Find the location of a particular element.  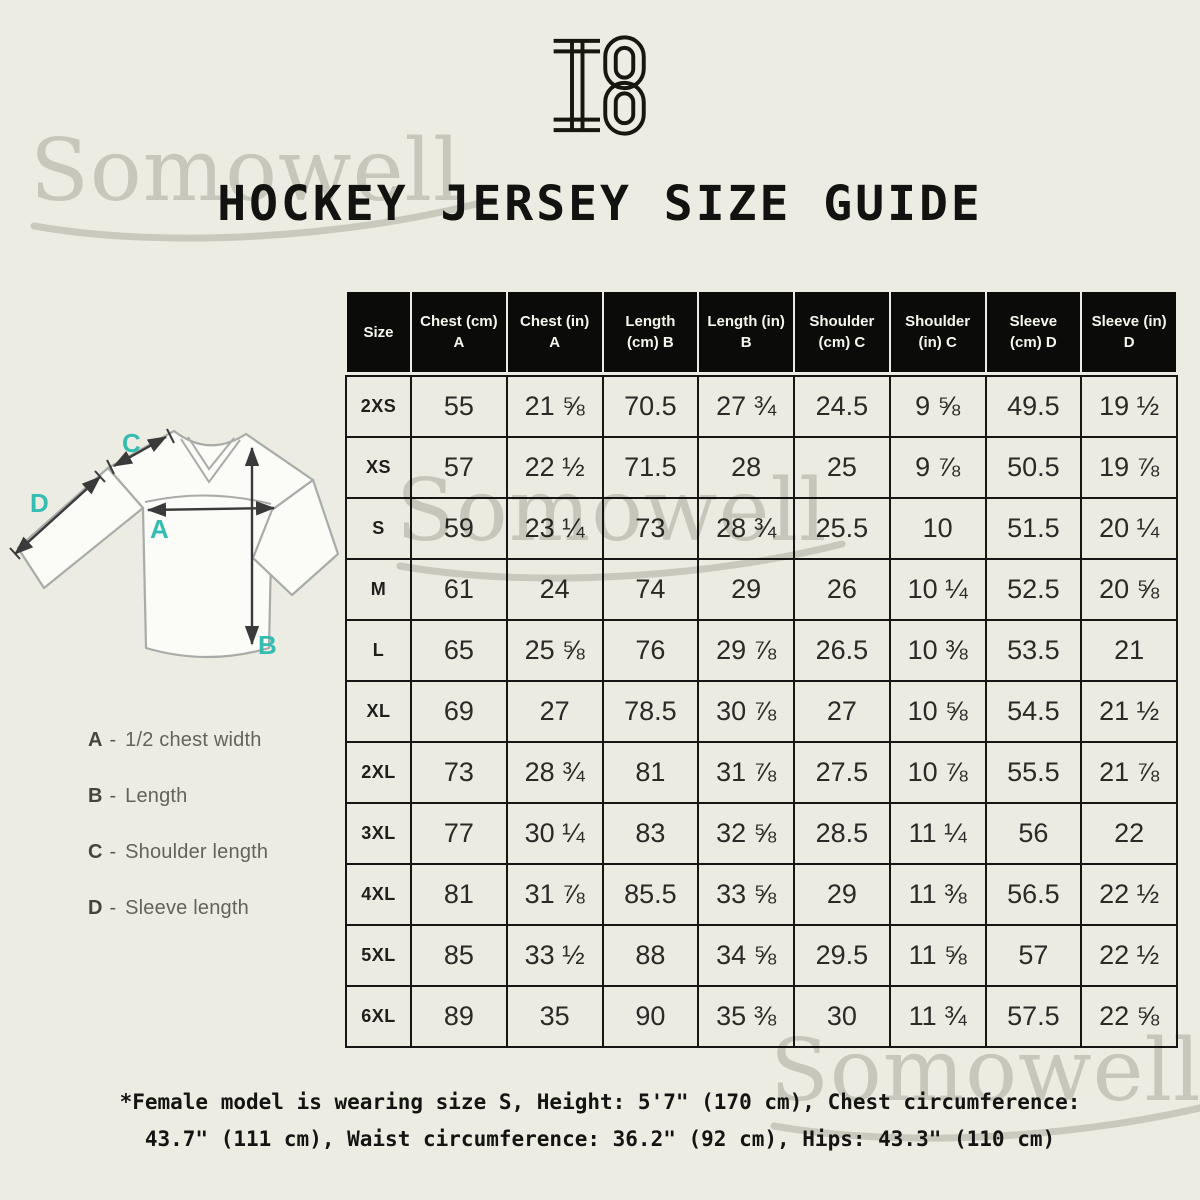

column-header: Chest (in) A is located at coordinates (554, 332).